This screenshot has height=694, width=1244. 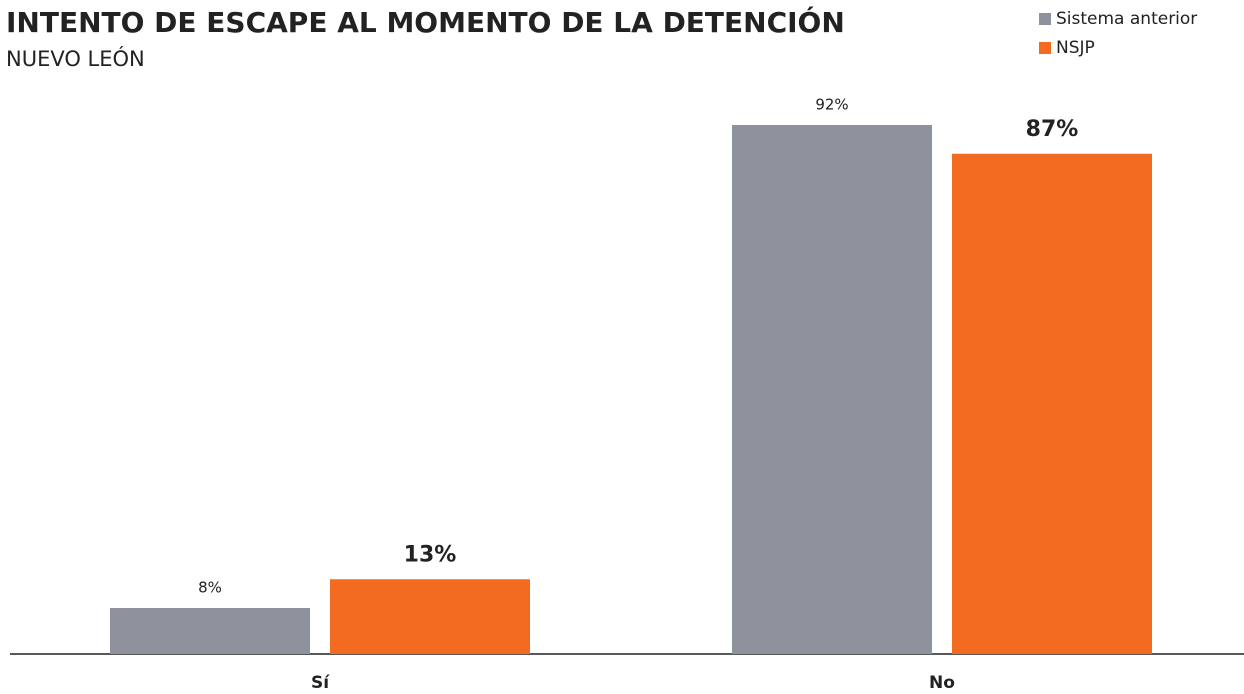 I want to click on legend-label: NSJP, so click(x=1075, y=48).